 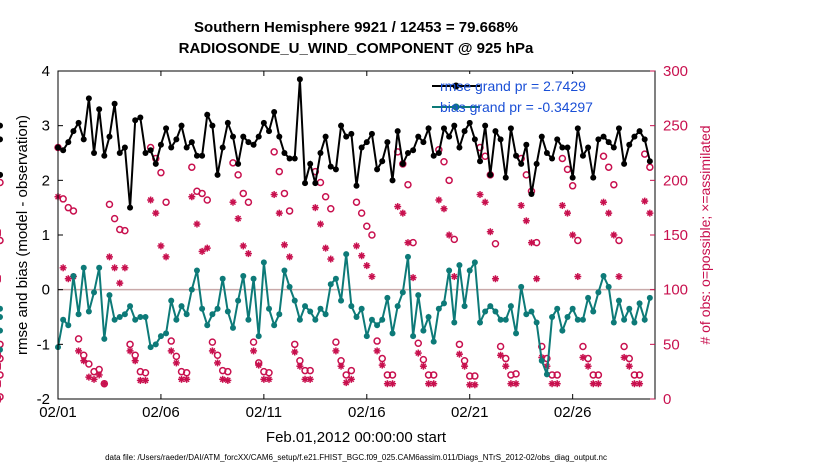 I want to click on legend-box, so click(x=537, y=97).